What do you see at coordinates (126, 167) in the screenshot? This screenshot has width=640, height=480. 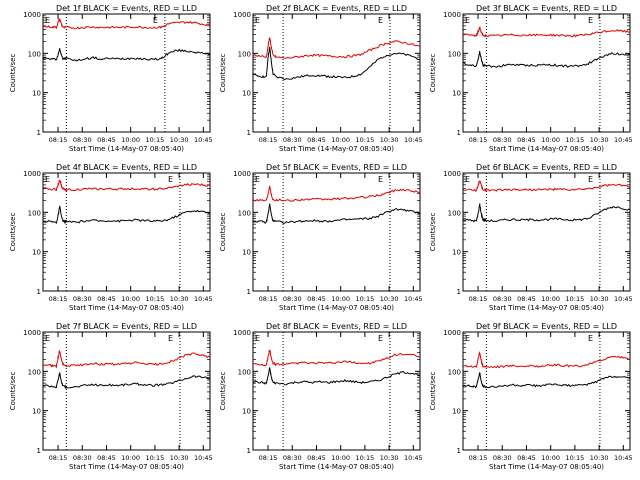 I see `panel-title: Det 4f BLACK = Events, RED = LLD` at bounding box center [126, 167].